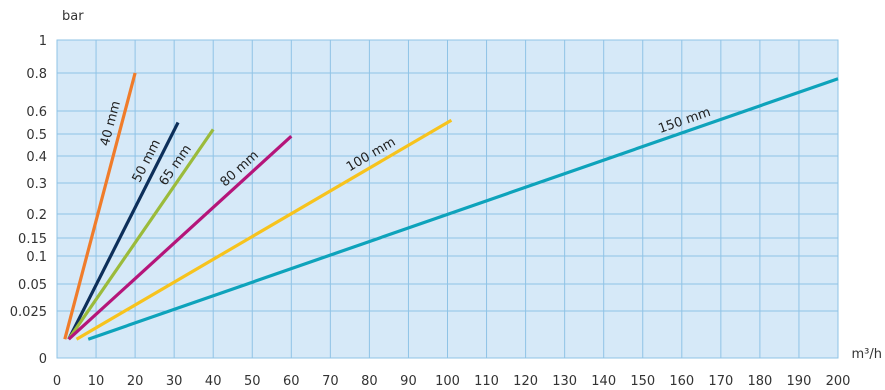  I want to click on x-tick-label: 130, so click(564, 381).